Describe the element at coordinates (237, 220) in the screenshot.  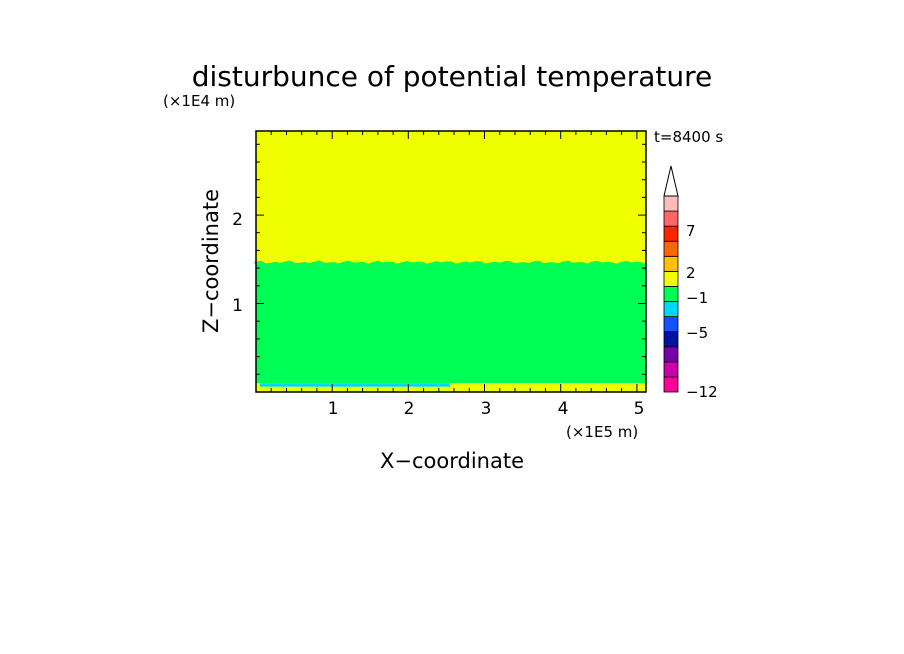
I see `y-tick-label: 2` at that location.